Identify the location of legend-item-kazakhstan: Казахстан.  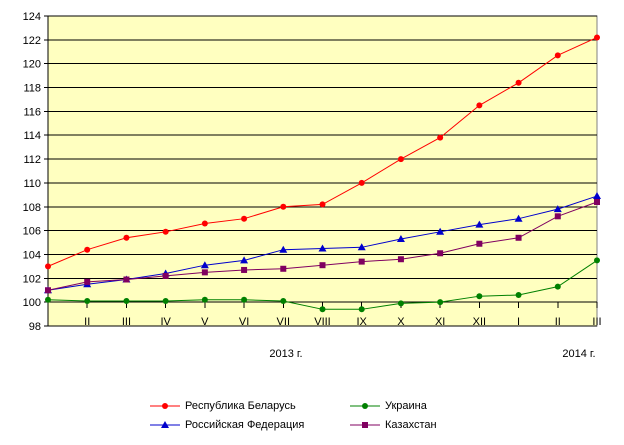
(393, 425).